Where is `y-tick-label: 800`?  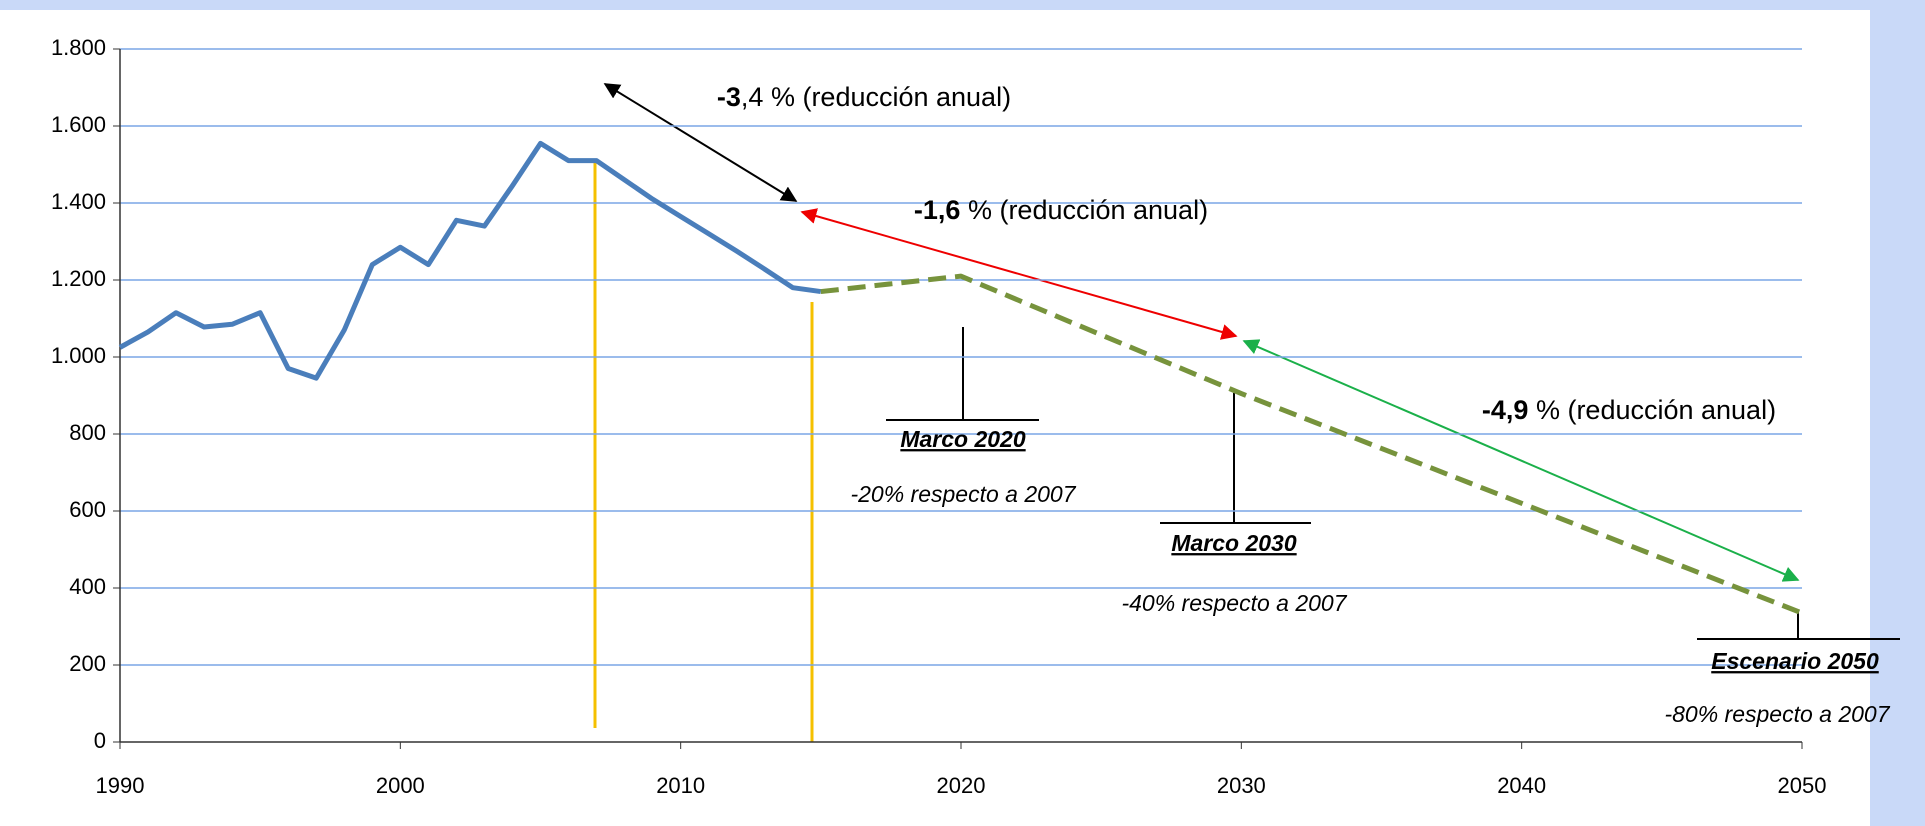
y-tick-label: 800 is located at coordinates (87, 432).